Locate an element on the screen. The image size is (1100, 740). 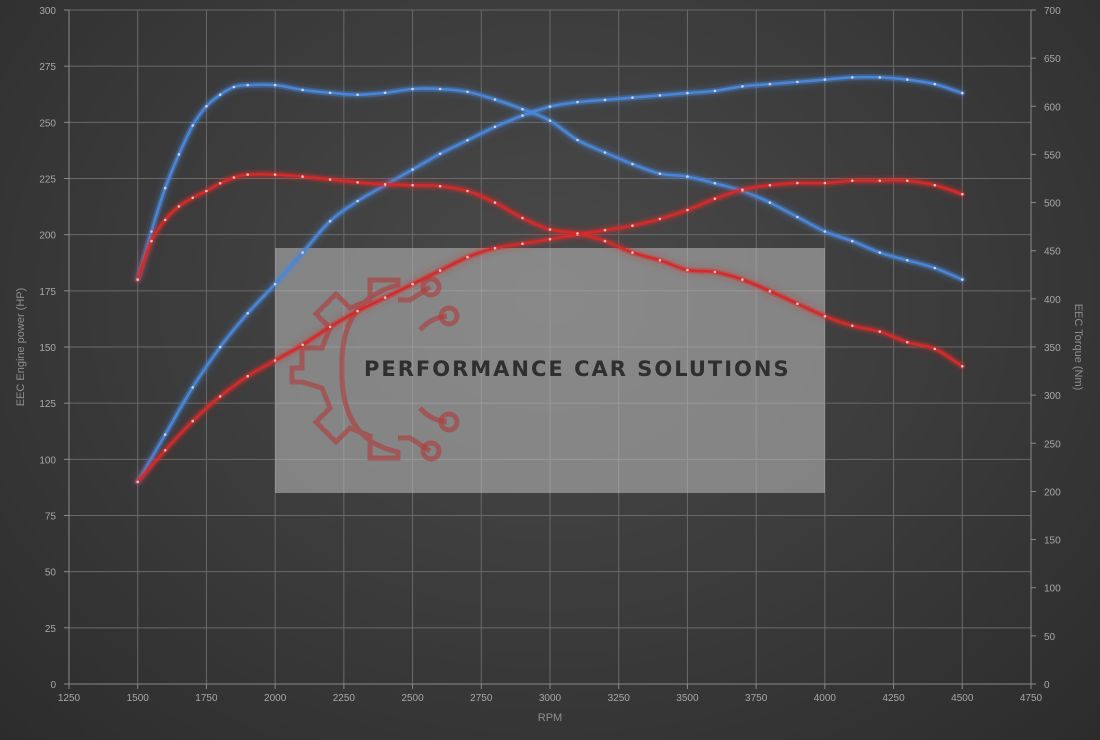
y-right-tick-label: 150 is located at coordinates (1052, 541).